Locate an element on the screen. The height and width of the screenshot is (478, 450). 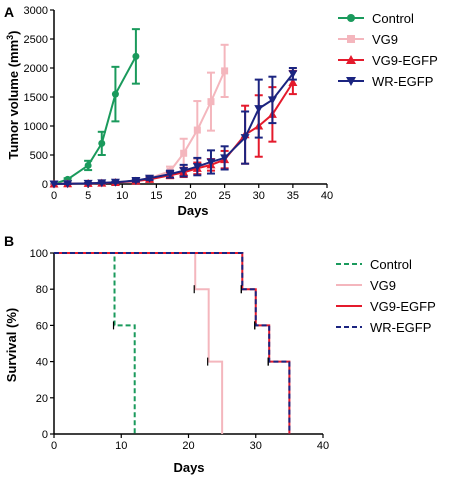
series-line-control is located at coordinates (95, 120).